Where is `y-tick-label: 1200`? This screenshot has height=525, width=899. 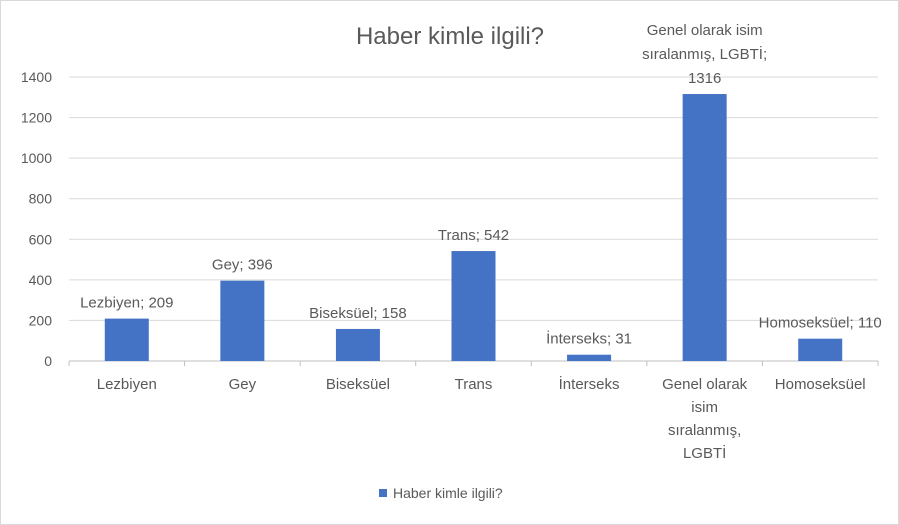 y-tick-label: 1200 is located at coordinates (36, 118).